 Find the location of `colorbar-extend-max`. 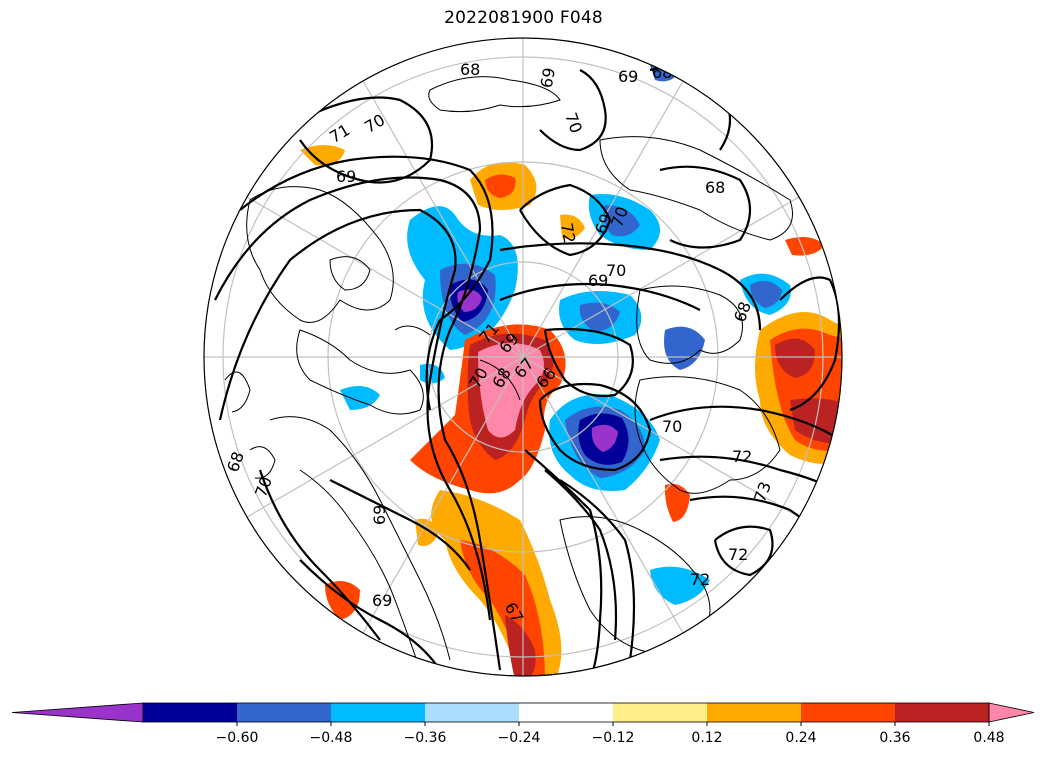

colorbar-extend-max is located at coordinates (1011, 712).